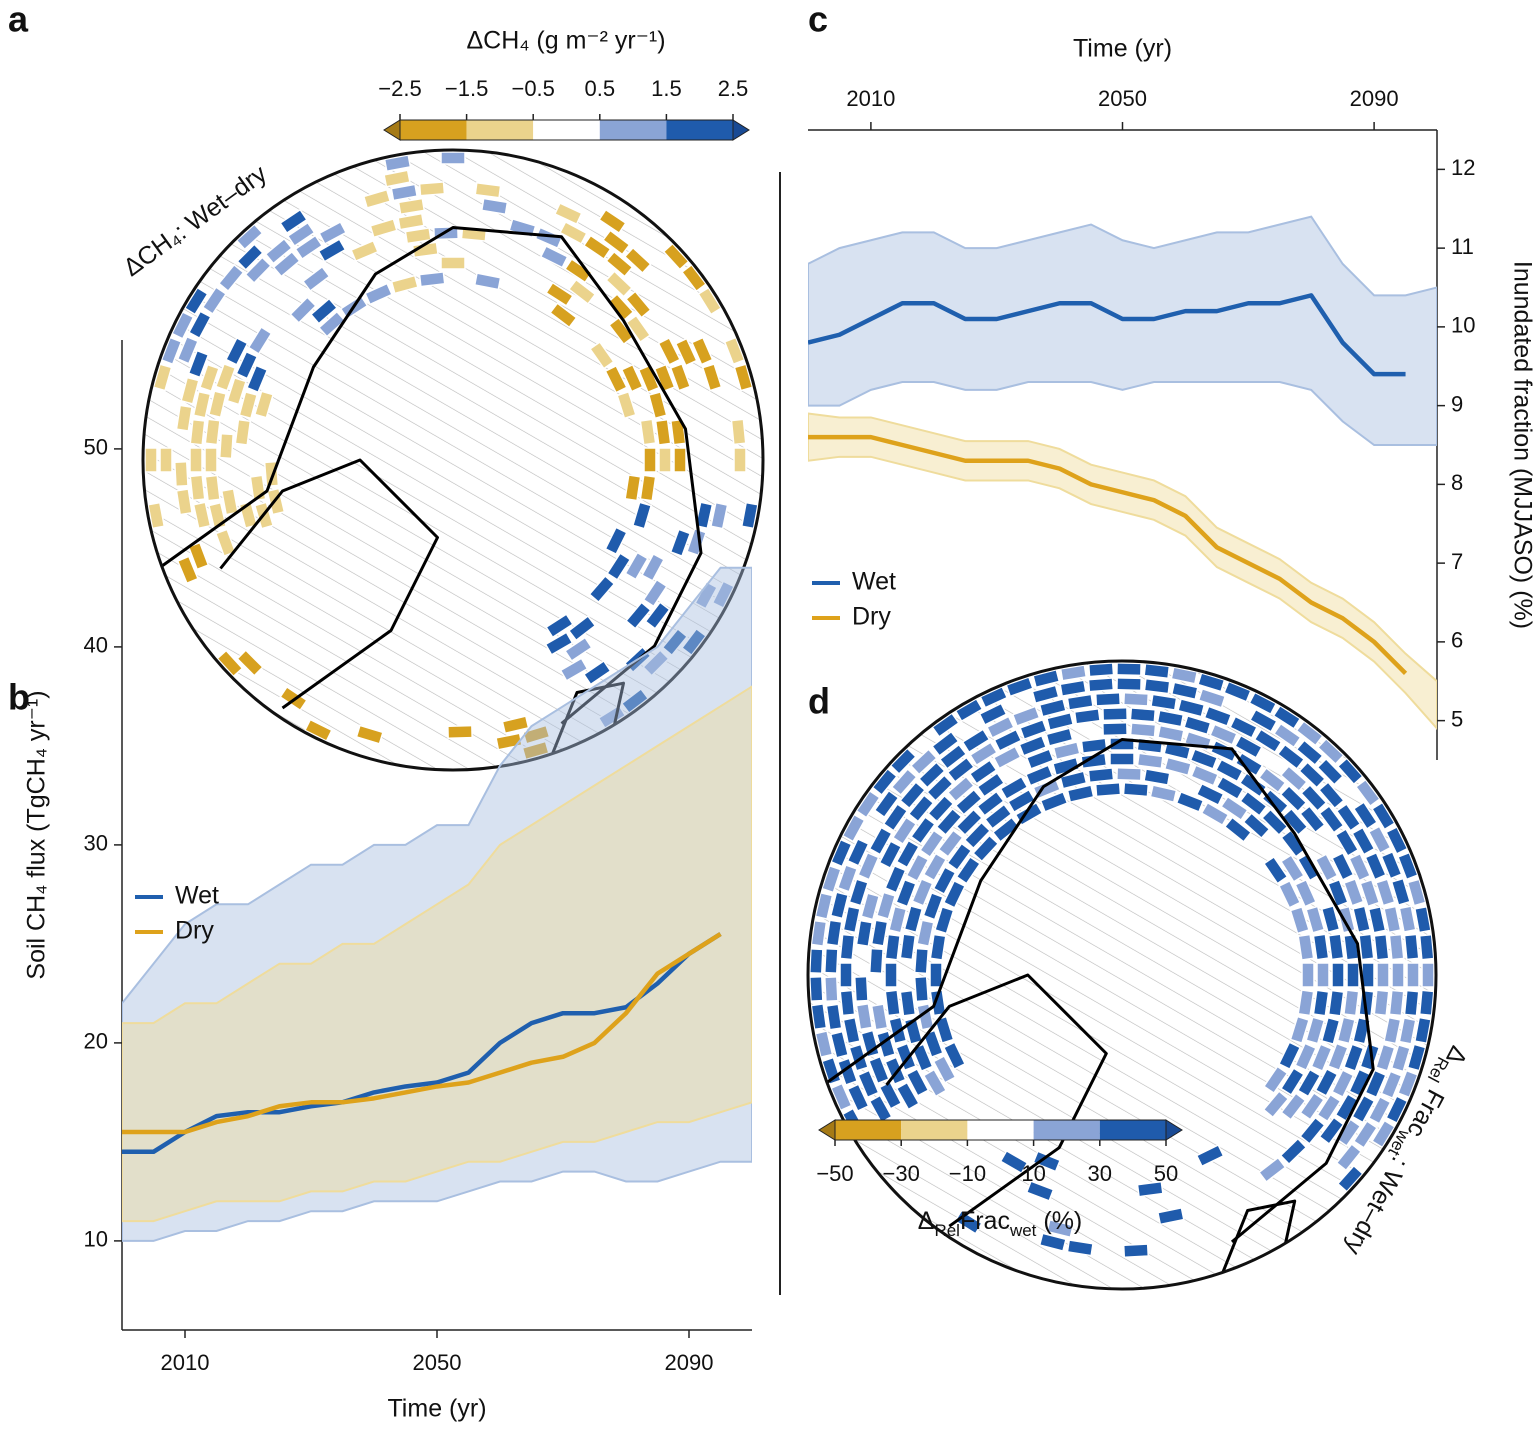 This screenshot has width=1539, height=1441. What do you see at coordinates (1066, 1130) in the screenshot?
I see `colorbar-segment` at bounding box center [1066, 1130].